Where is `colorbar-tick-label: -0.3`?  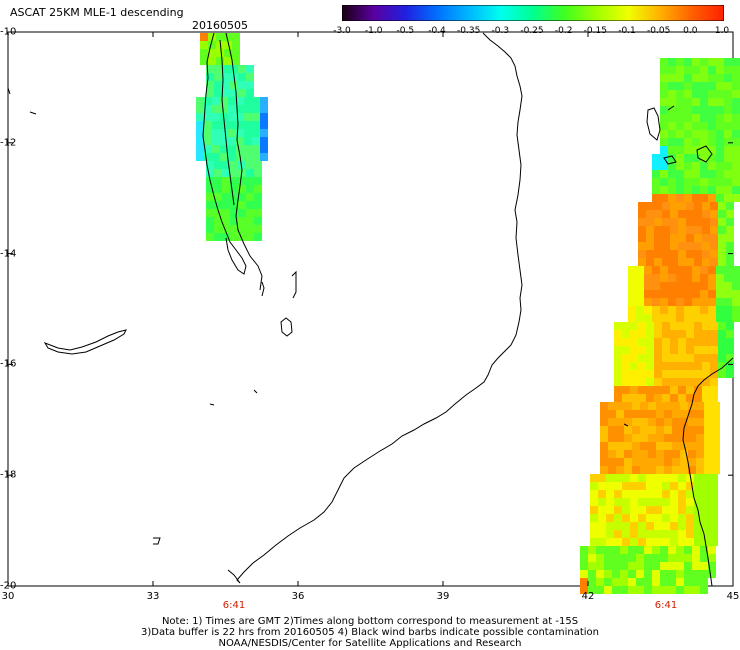
colorbar-tick-label: -0.3 is located at coordinates (500, 31).